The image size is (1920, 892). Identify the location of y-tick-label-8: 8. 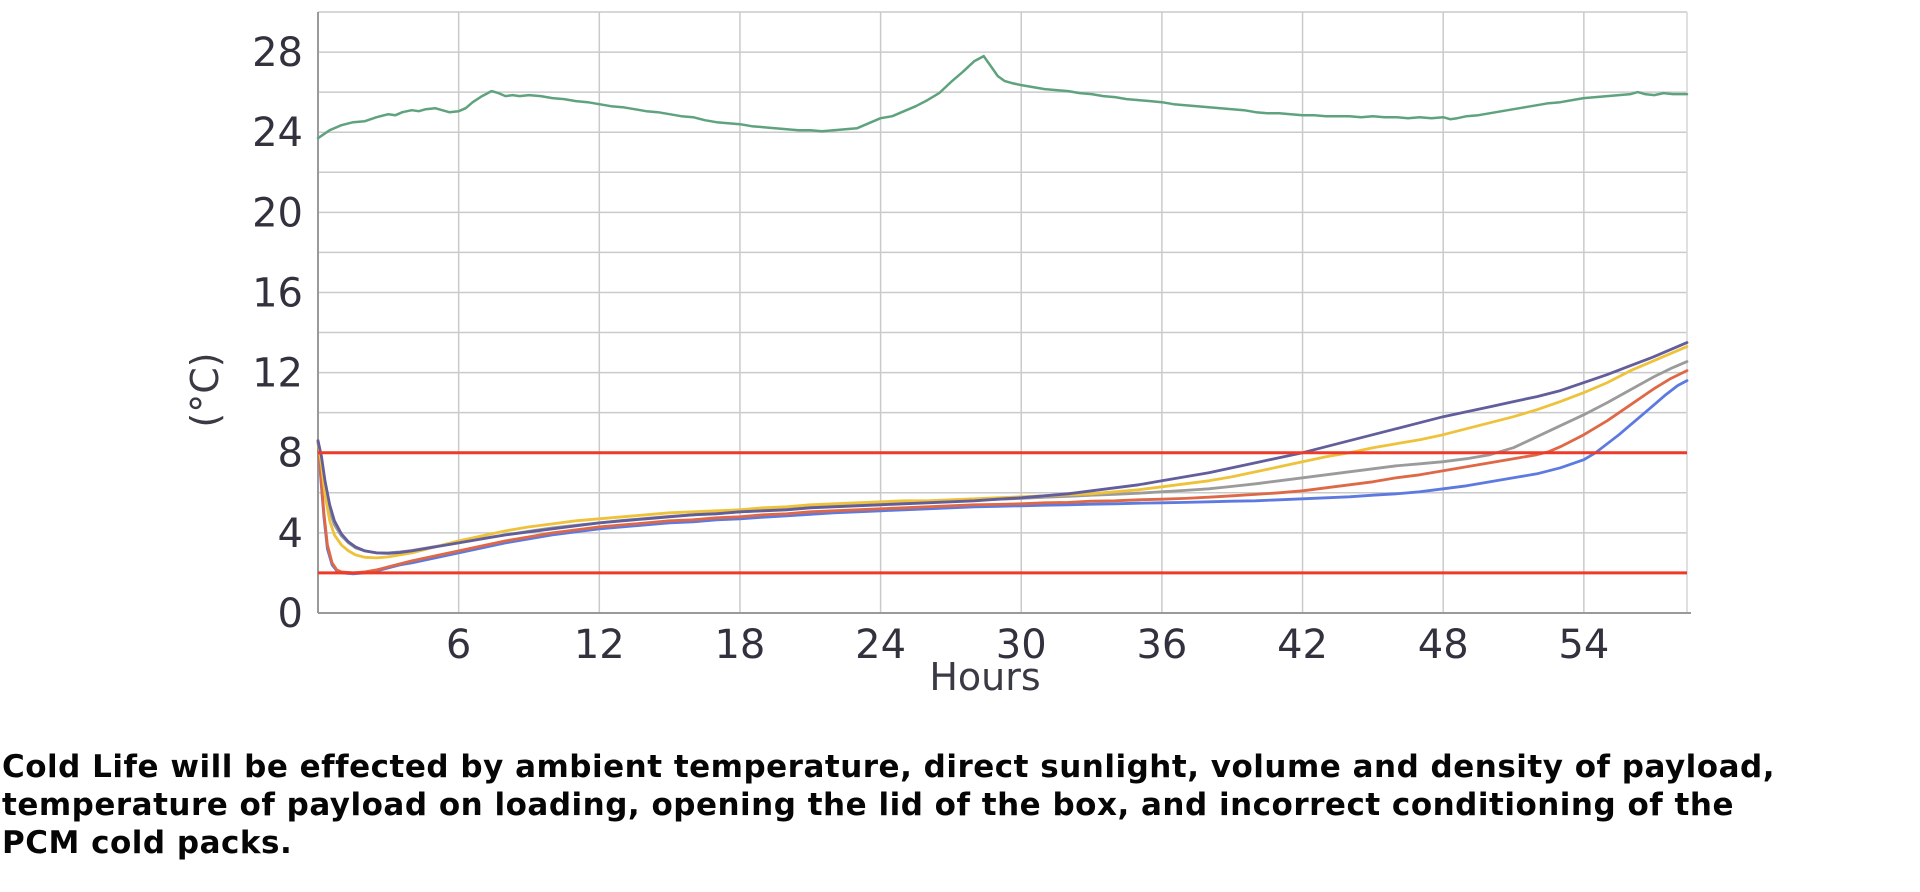
(290, 454).